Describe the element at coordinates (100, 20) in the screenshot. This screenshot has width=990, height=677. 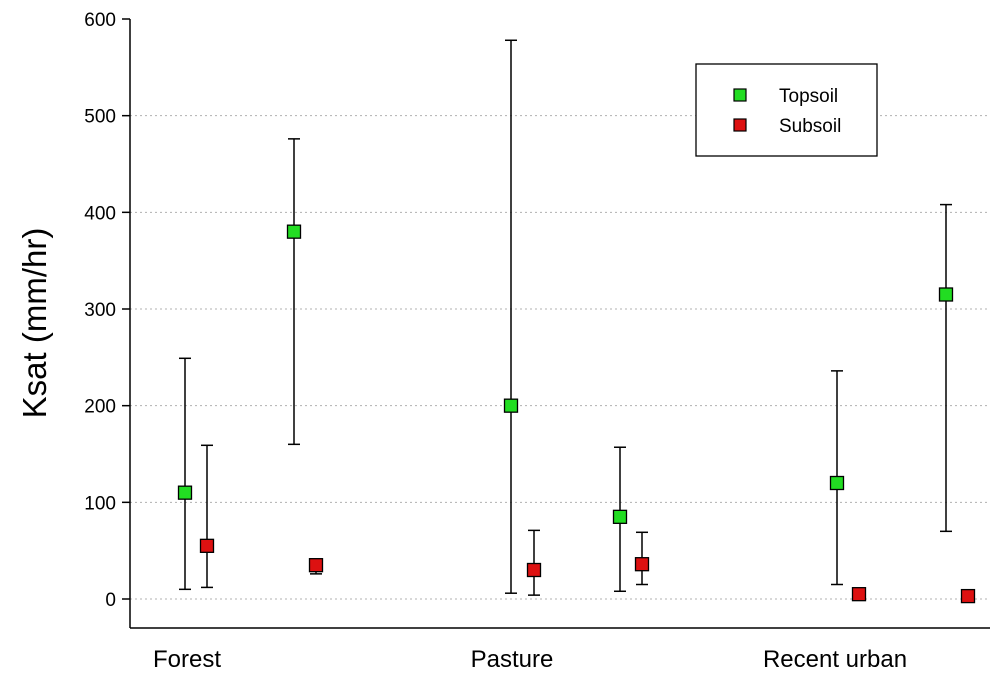
I see `y-tick-label-6: 600` at that location.